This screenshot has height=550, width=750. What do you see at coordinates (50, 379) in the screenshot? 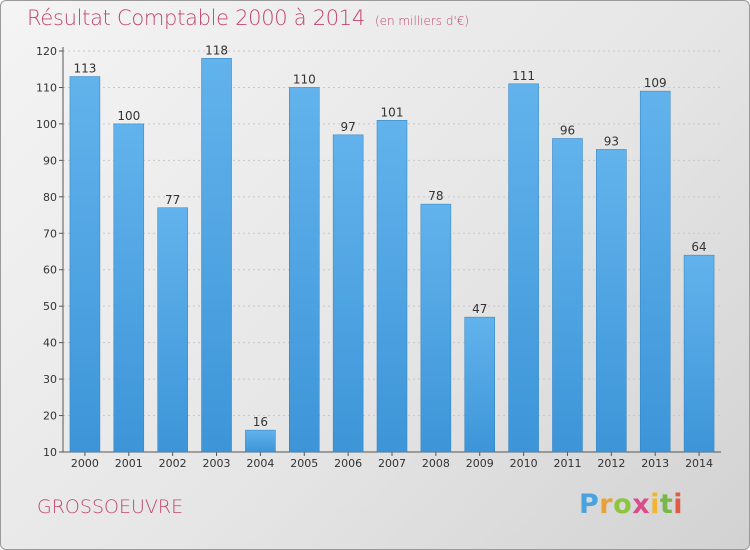
I see `y-tick-label-30: 30` at bounding box center [50, 379].